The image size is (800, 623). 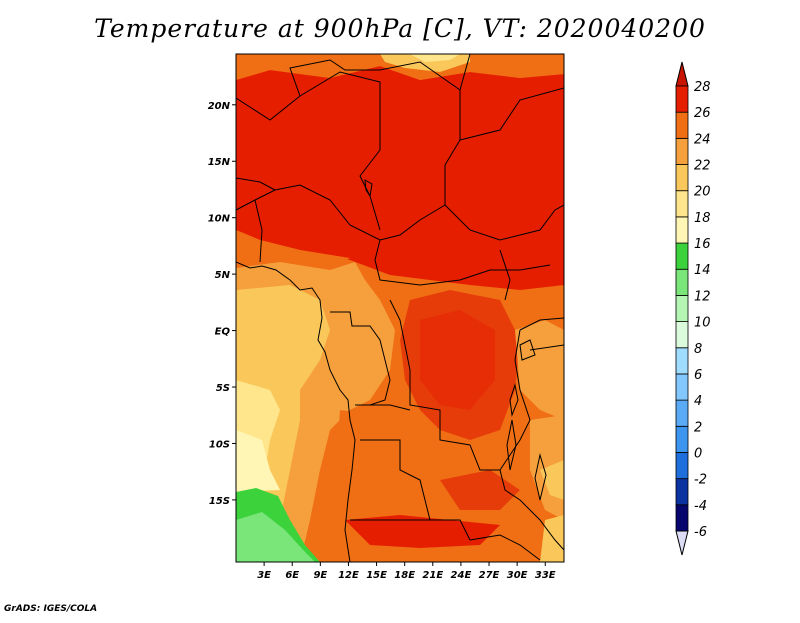 I want to click on longitude-ticks: 3E 6E 9E 12E 15E 18E 21E 24E 27E 30E 33E, so click(x=406, y=571).